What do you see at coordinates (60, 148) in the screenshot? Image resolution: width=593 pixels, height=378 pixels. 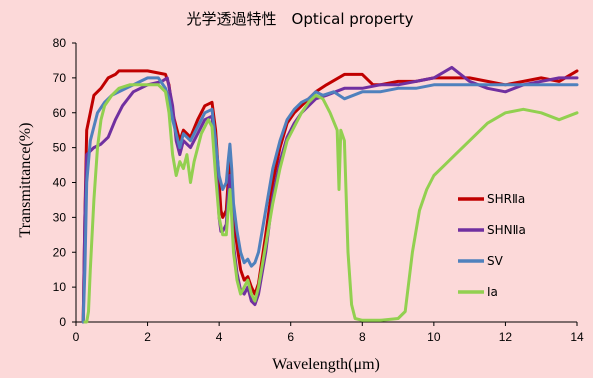 I see `y-tick-label: 50` at bounding box center [60, 148].